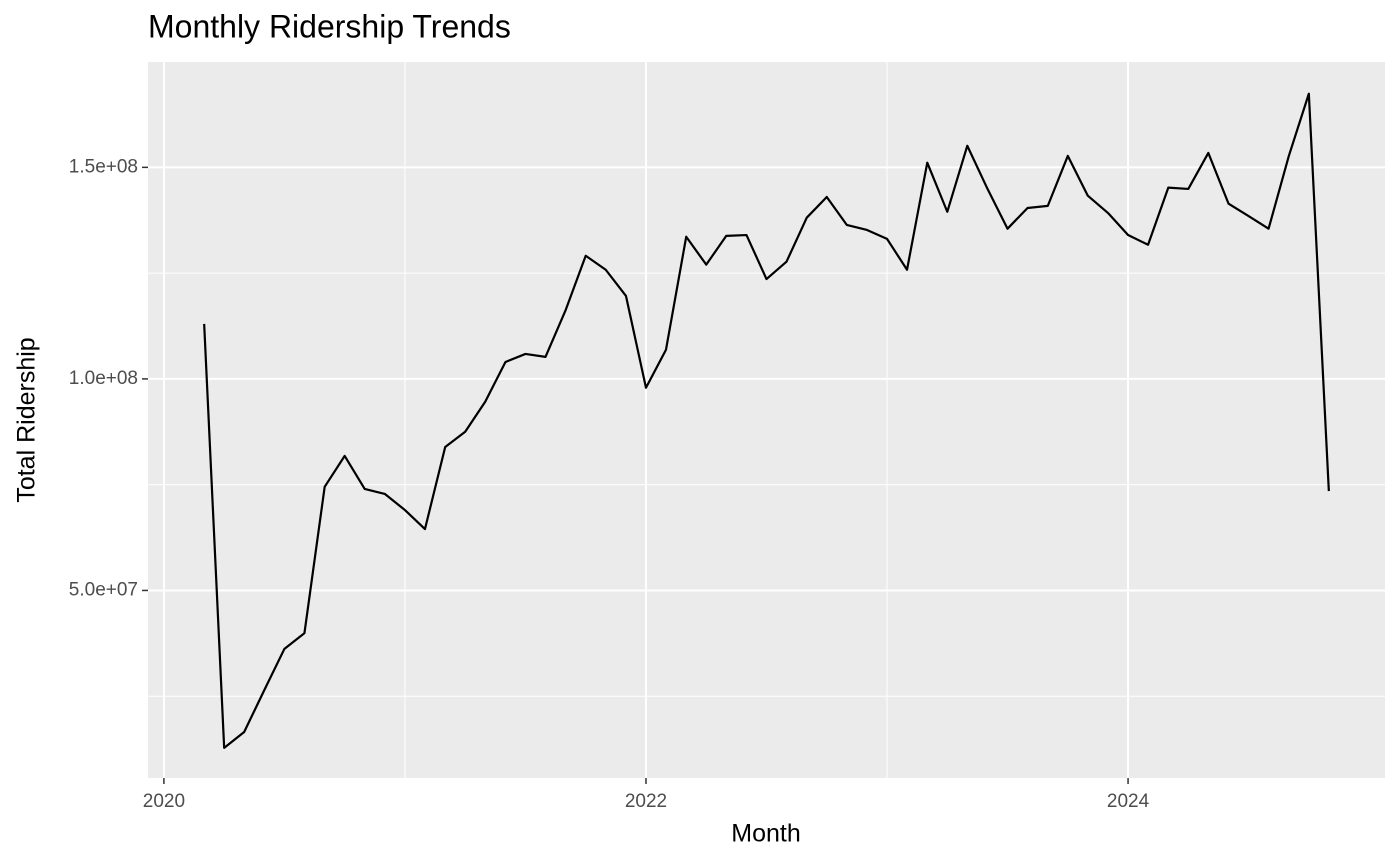  I want to click on x-axis-title: Month, so click(765, 834).